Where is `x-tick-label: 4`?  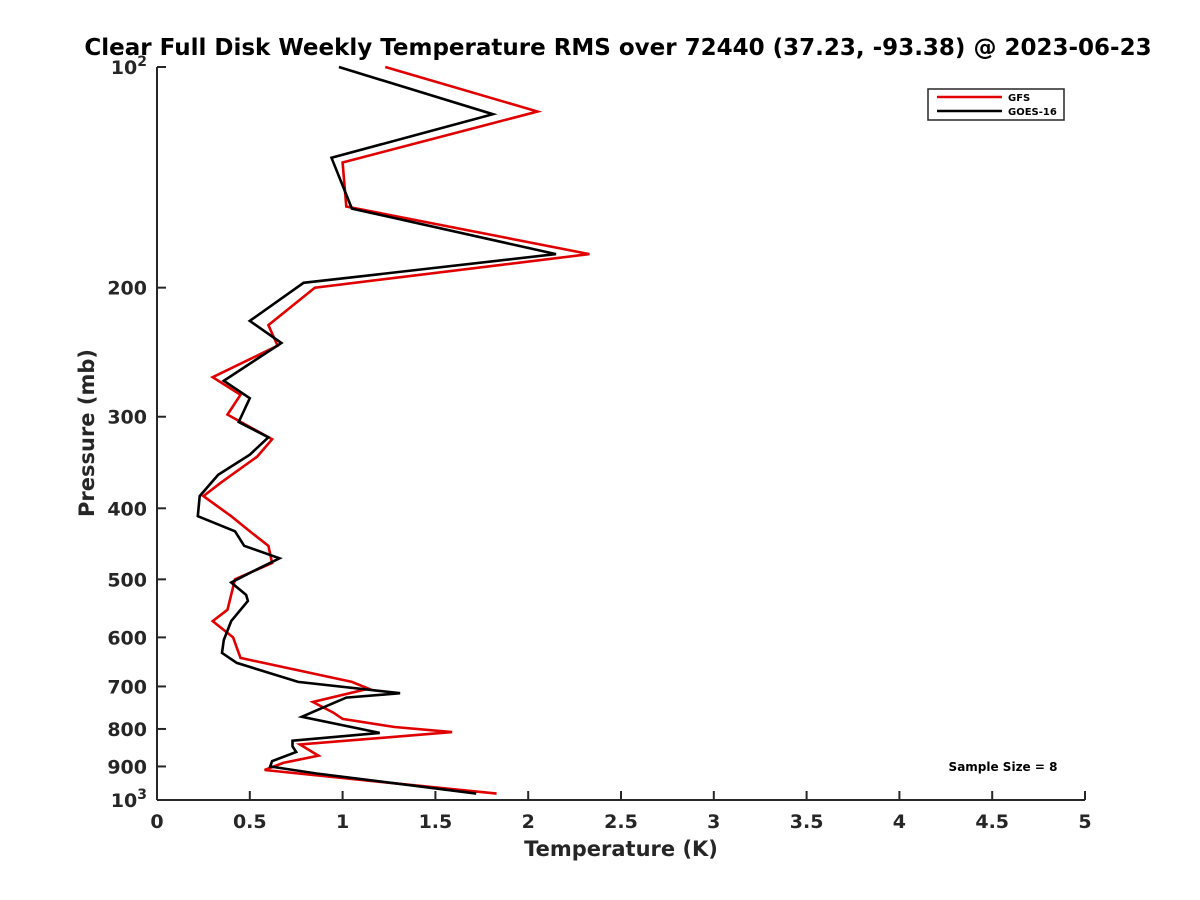 x-tick-label: 4 is located at coordinates (899, 822).